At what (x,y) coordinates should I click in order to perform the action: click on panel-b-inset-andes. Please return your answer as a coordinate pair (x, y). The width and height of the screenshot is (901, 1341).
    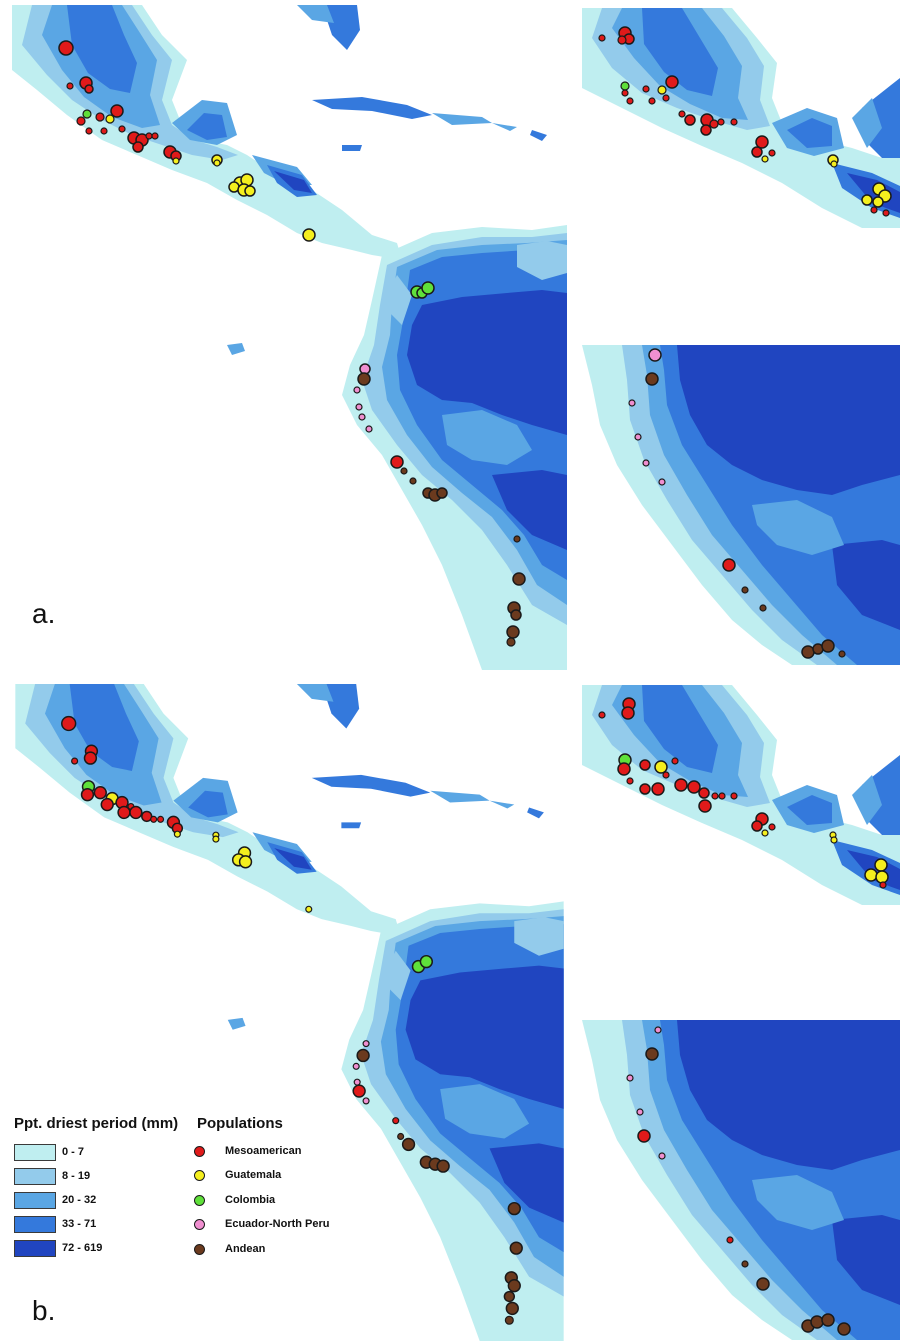
    Looking at the image, I should click on (741, 1180).